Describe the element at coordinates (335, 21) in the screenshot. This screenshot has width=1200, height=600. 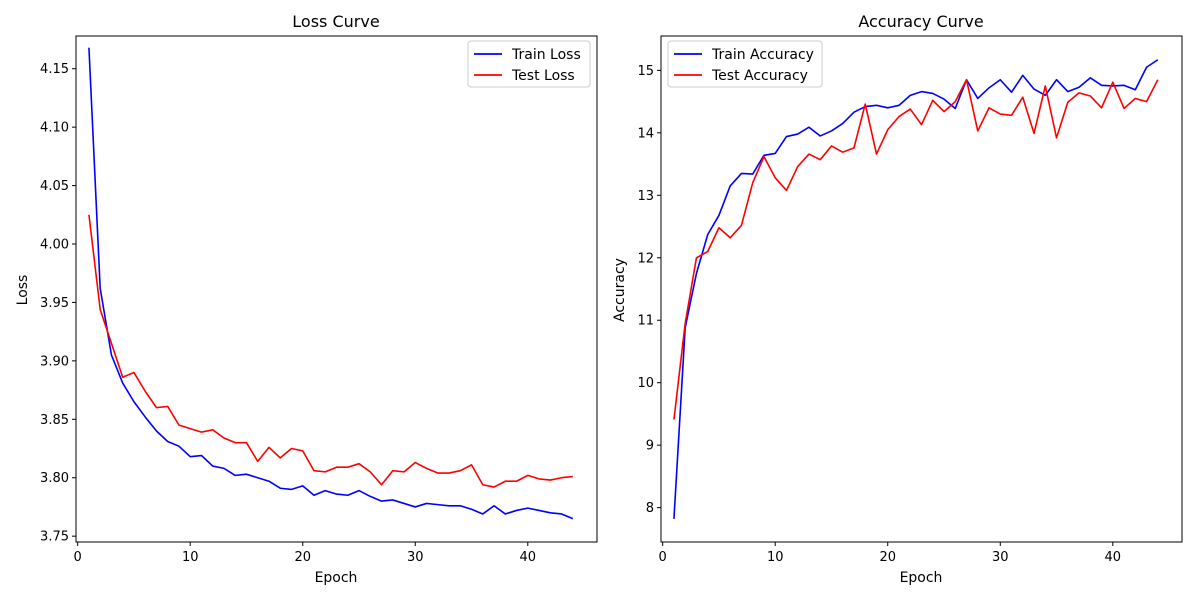
I see `loss-chart-title: Loss Curve` at that location.